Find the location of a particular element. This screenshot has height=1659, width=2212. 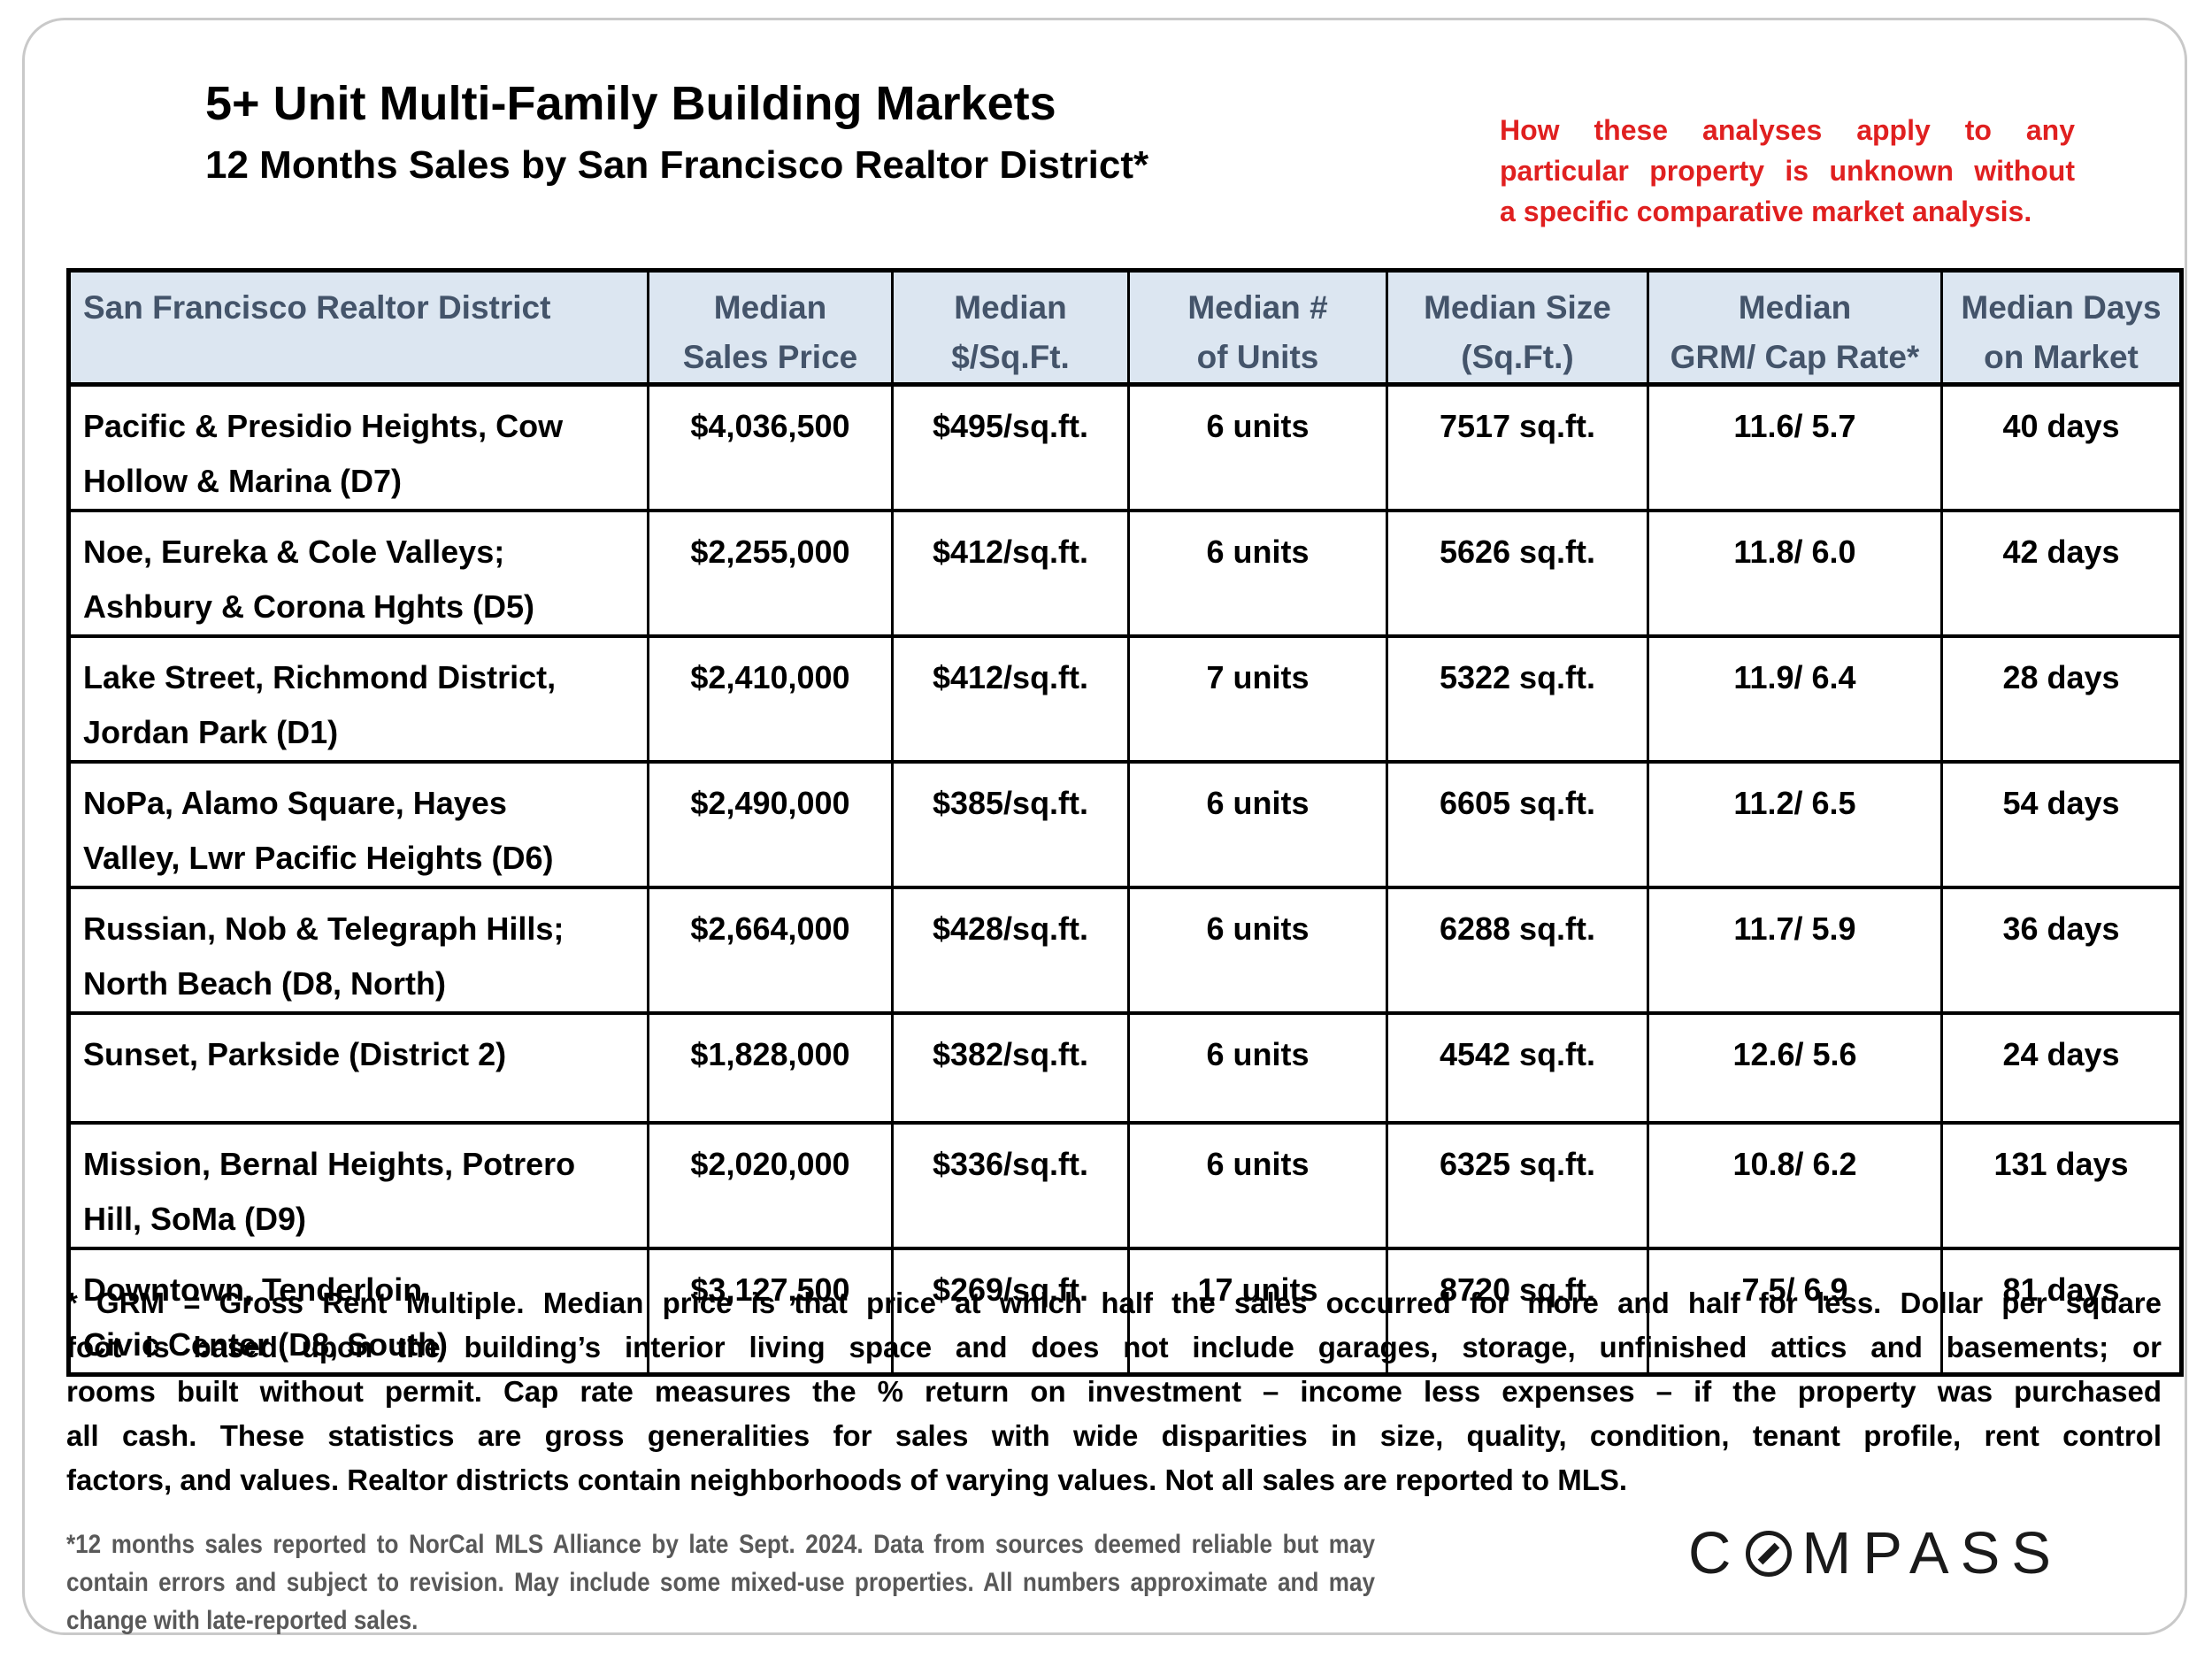

logo-letters-rest: MPASS is located at coordinates (1931, 1553).